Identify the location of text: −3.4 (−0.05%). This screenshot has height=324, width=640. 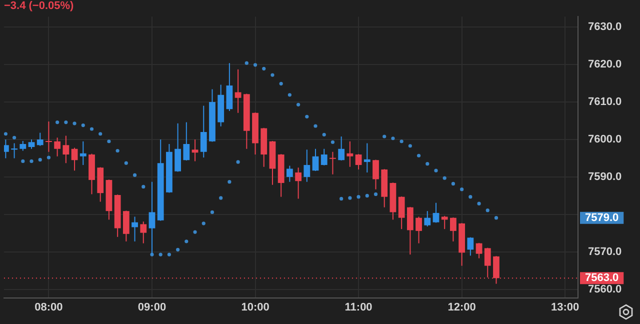
(39, 6).